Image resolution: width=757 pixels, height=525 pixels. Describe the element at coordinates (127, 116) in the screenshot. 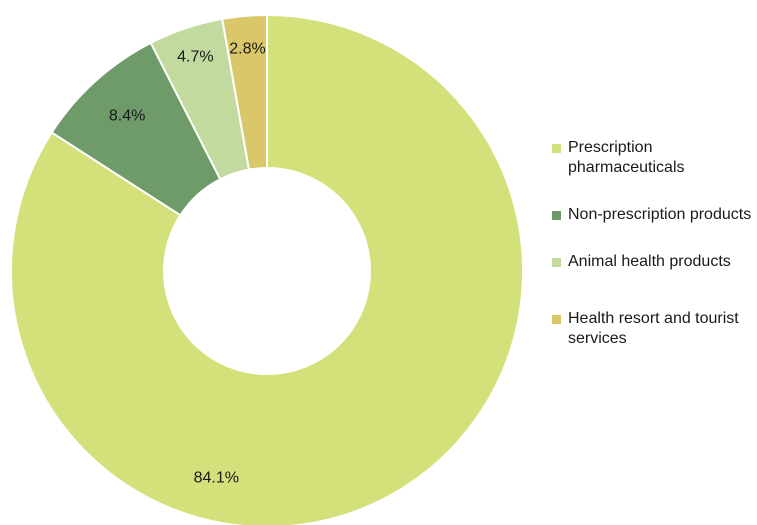

I see `slice-label-non-prescription-products: 8.4%` at that location.